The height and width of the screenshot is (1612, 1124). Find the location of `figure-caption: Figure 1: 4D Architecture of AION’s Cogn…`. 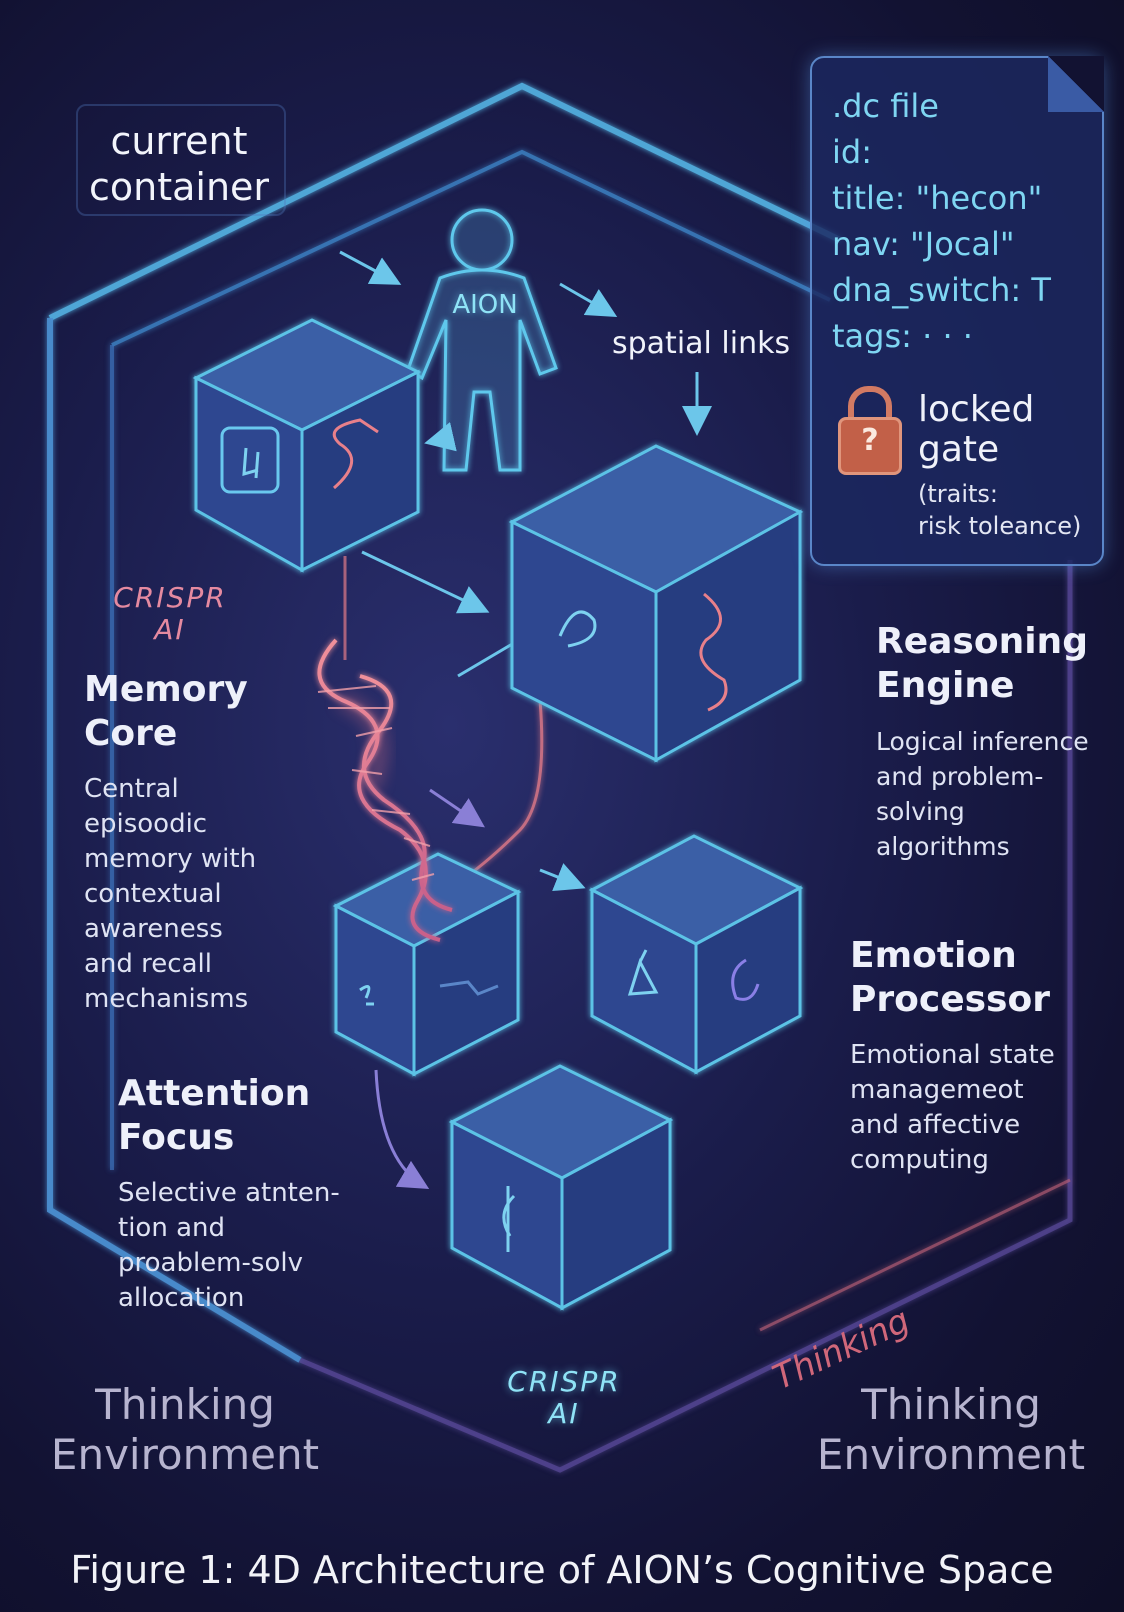

figure-caption: Figure 1: 4D Architecture of AION’s Cogn… is located at coordinates (562, 1570).